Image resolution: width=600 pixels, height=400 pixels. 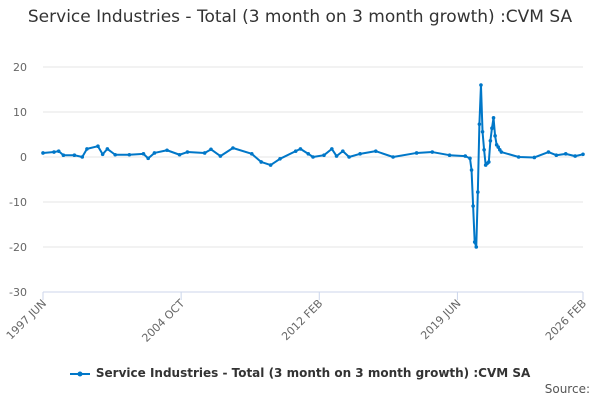 I want to click on x-tick-label: 2026 FEB, so click(x=566, y=320).